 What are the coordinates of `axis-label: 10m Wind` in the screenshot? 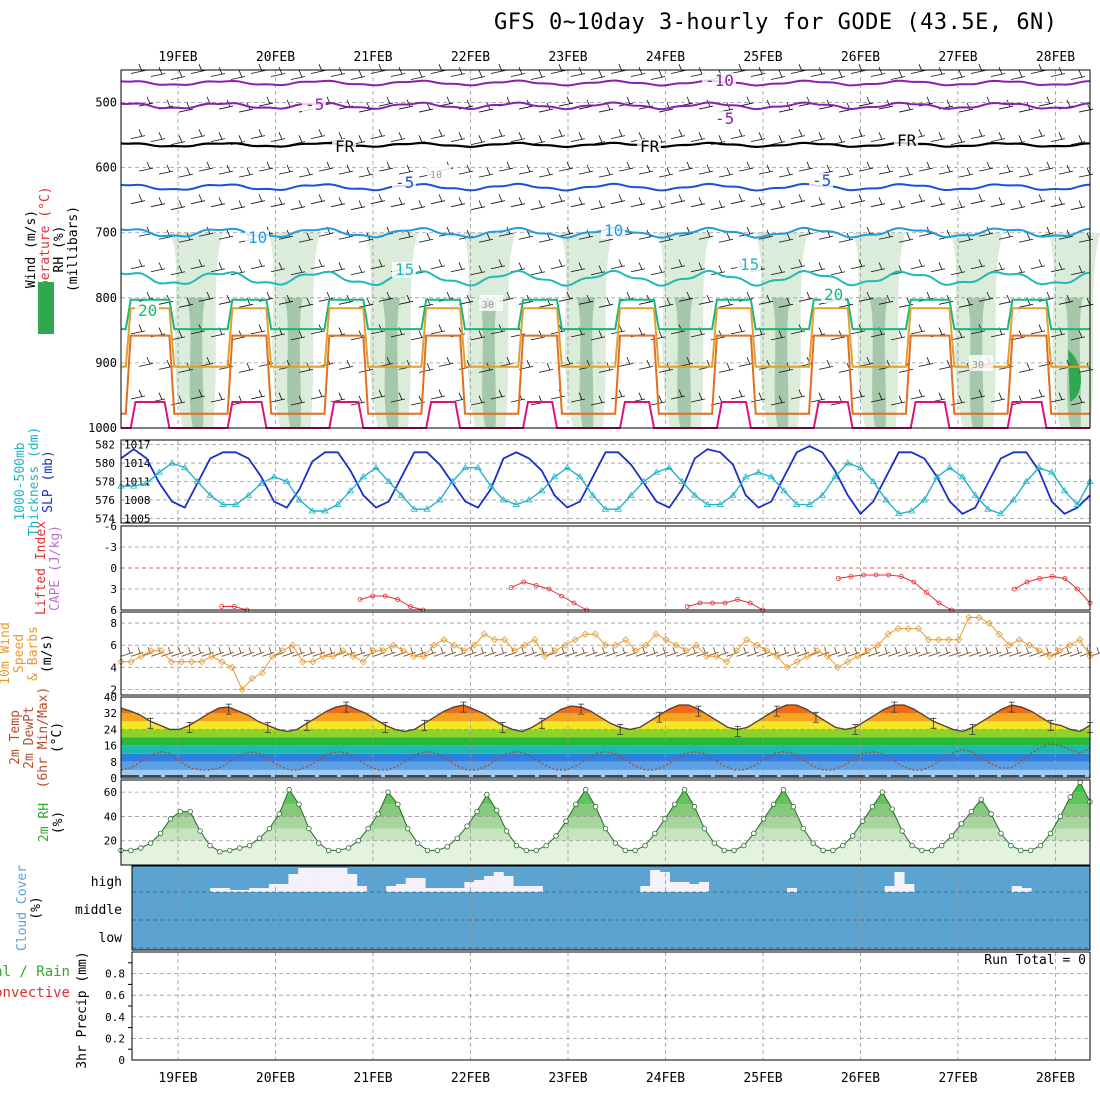 It's located at (6, 653).